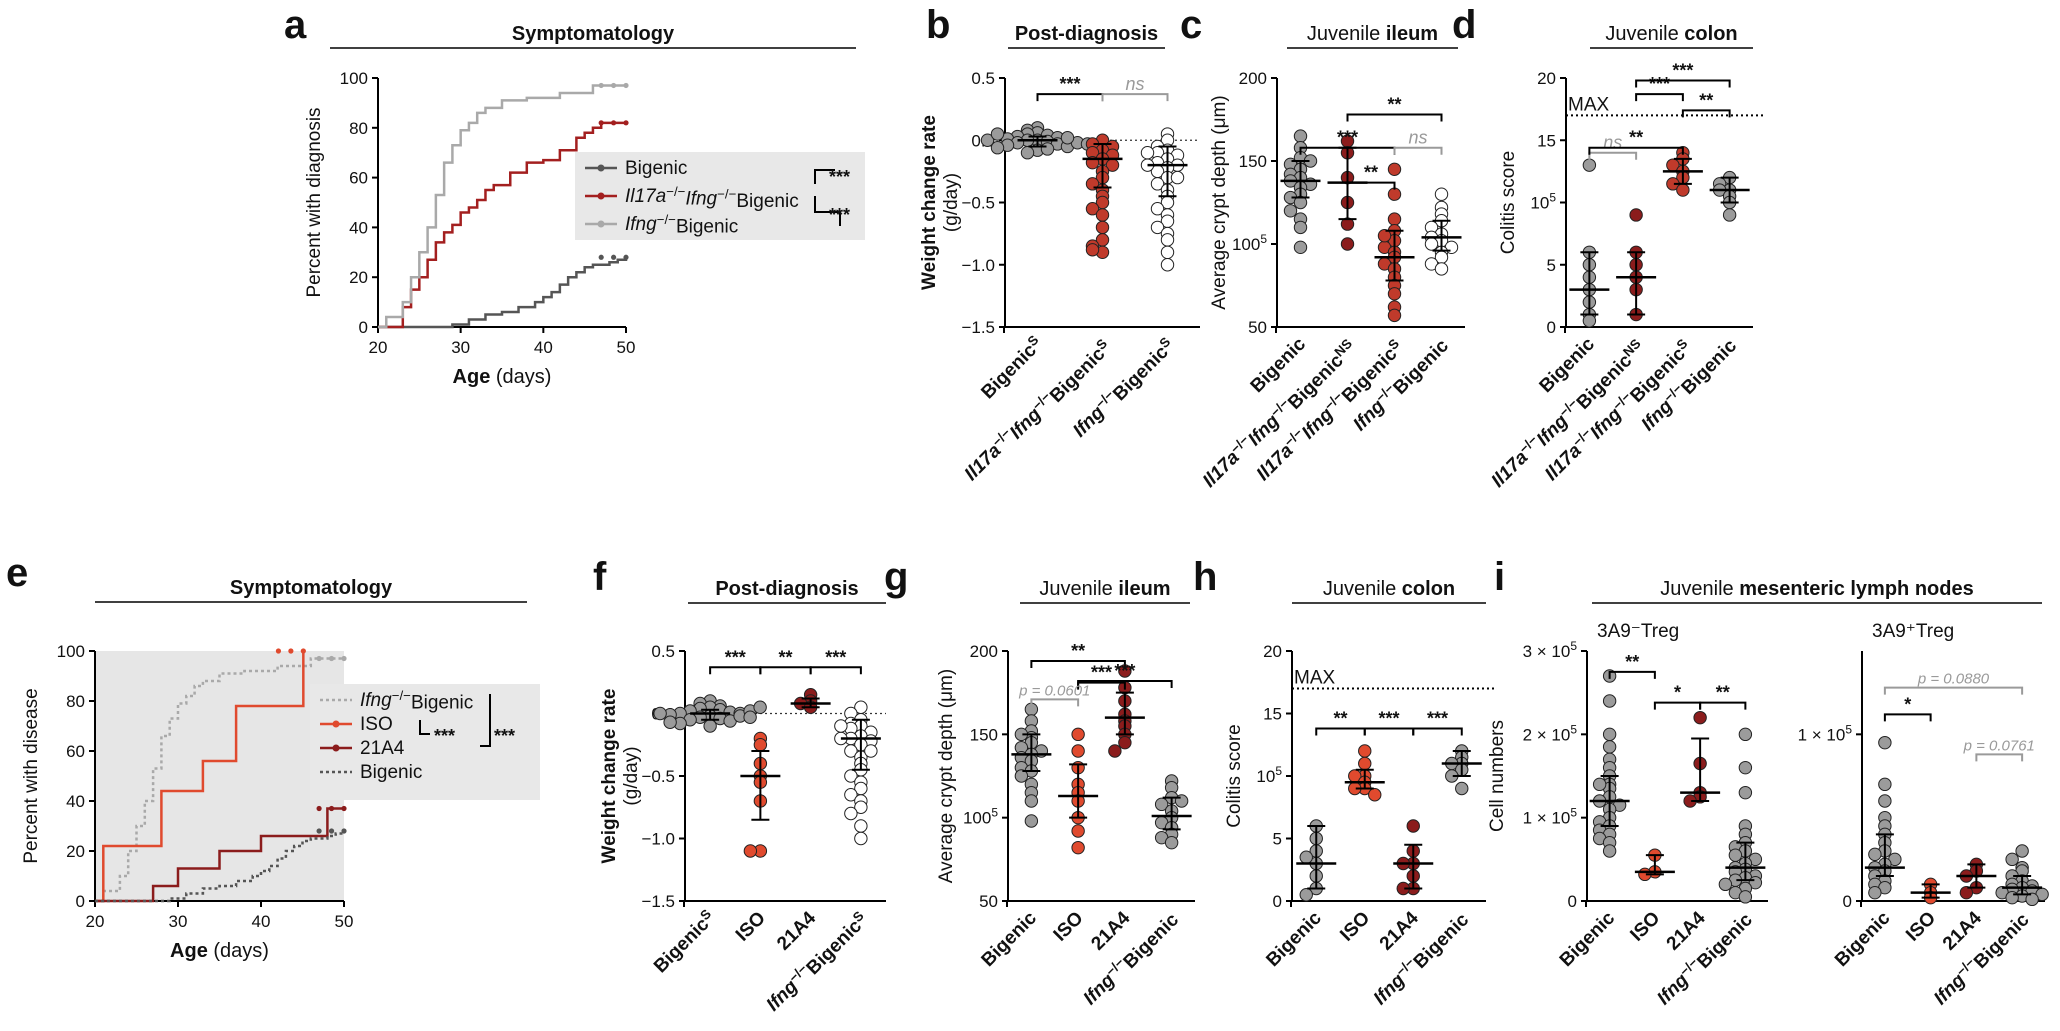 This screenshot has width=2060, height=1031. What do you see at coordinates (978, 327) in the screenshot?
I see `y-tick-label: −1.5` at bounding box center [978, 327].